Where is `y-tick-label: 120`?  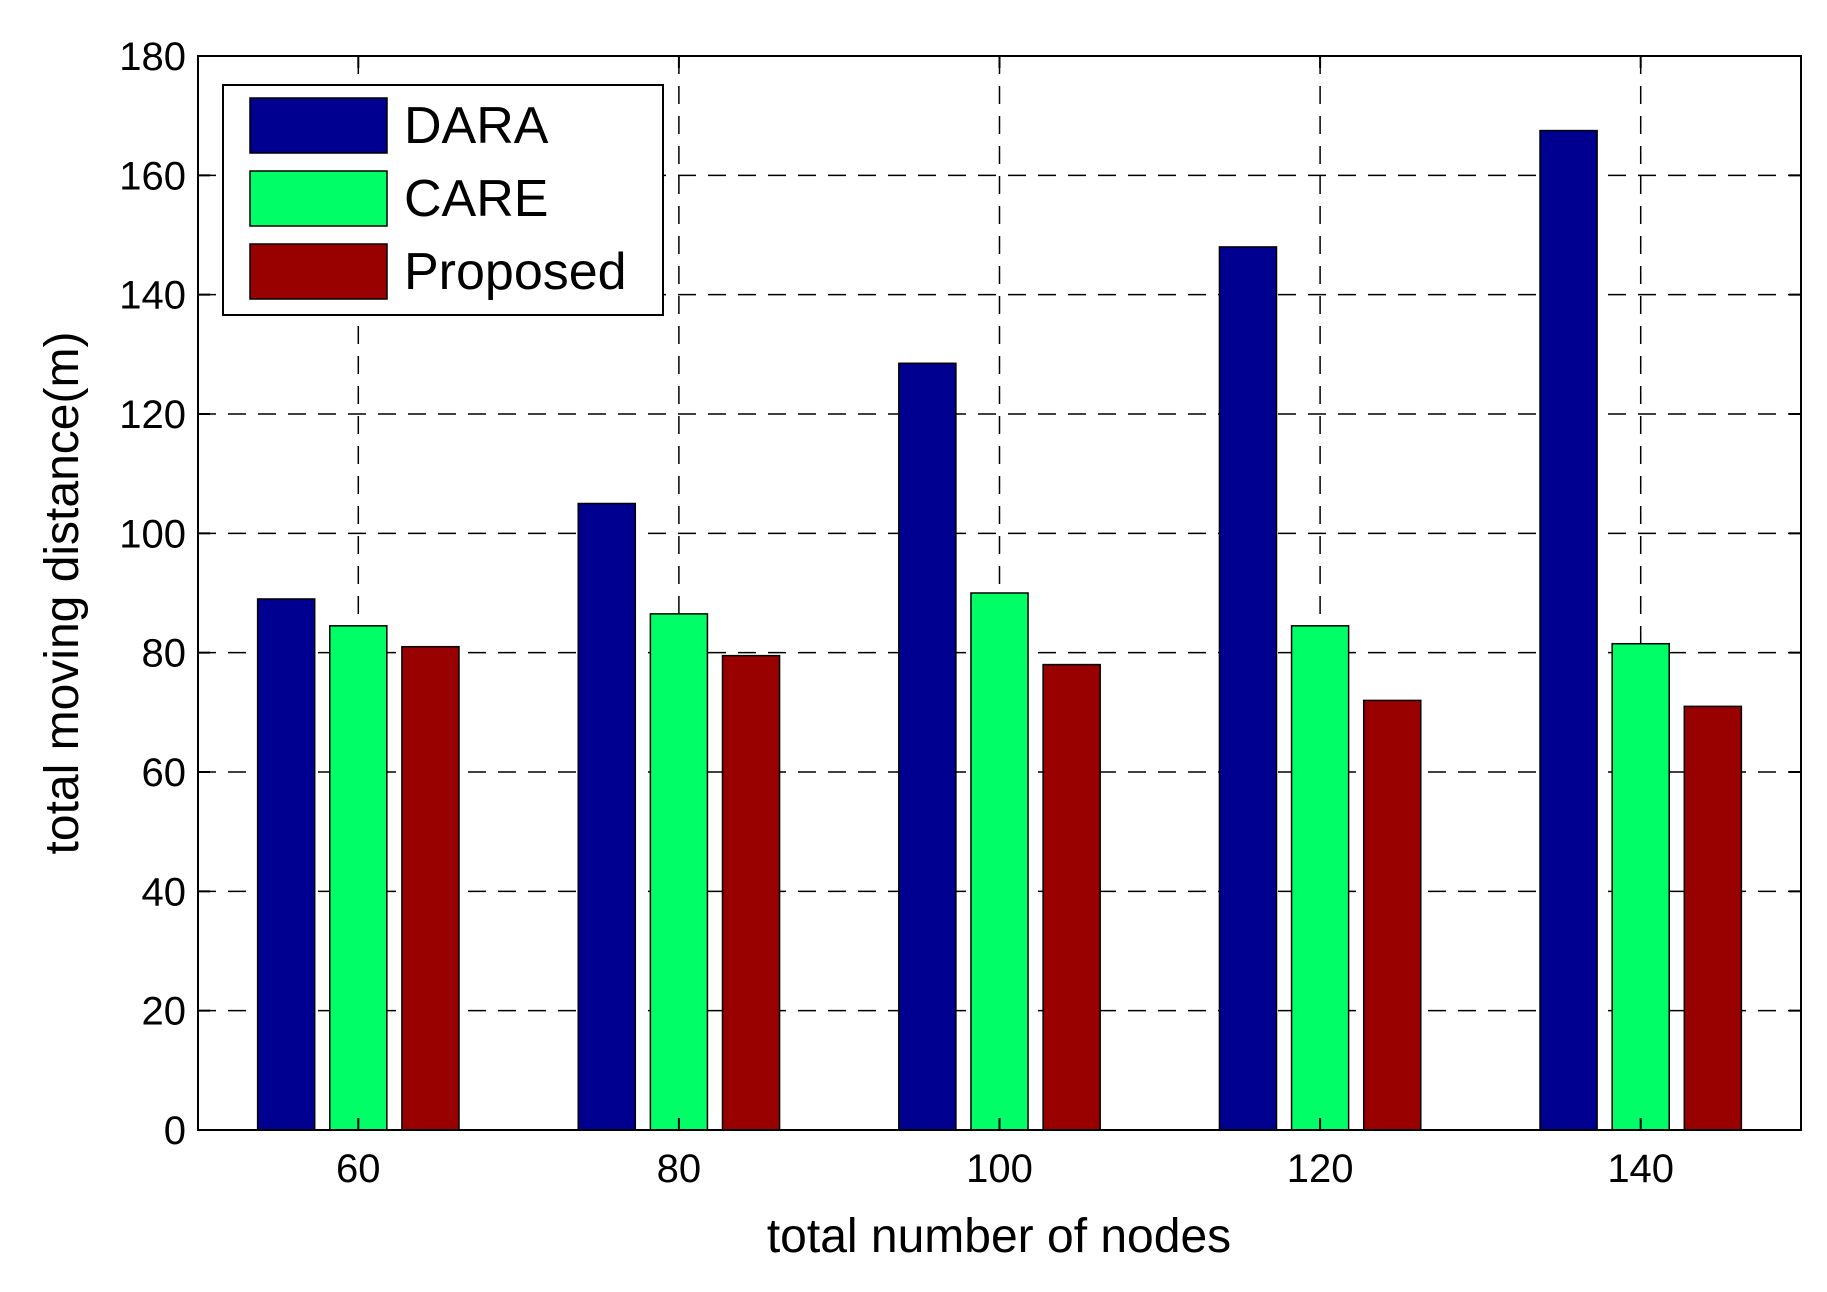
y-tick-label: 120 is located at coordinates (152, 415).